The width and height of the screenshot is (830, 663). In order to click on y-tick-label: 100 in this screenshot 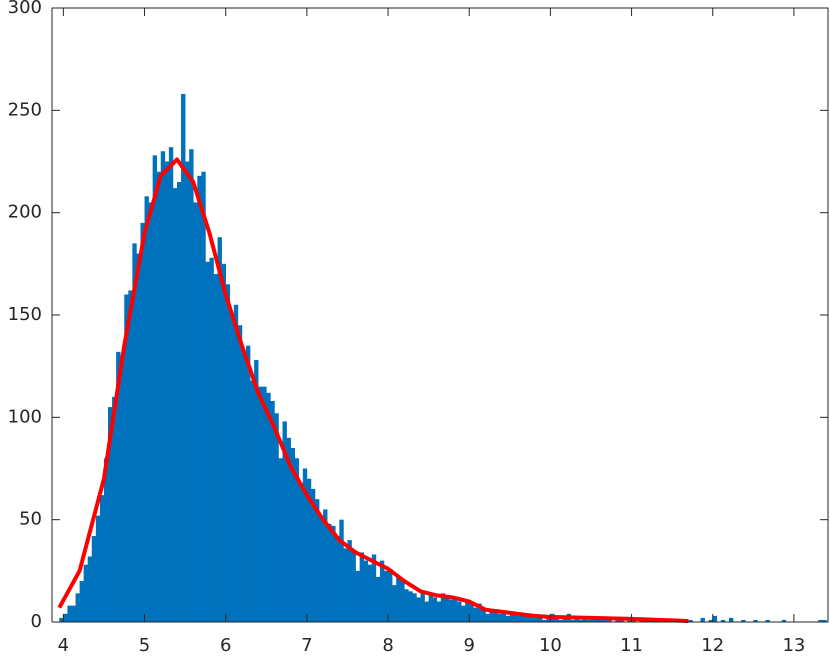, I will do `click(25, 416)`.